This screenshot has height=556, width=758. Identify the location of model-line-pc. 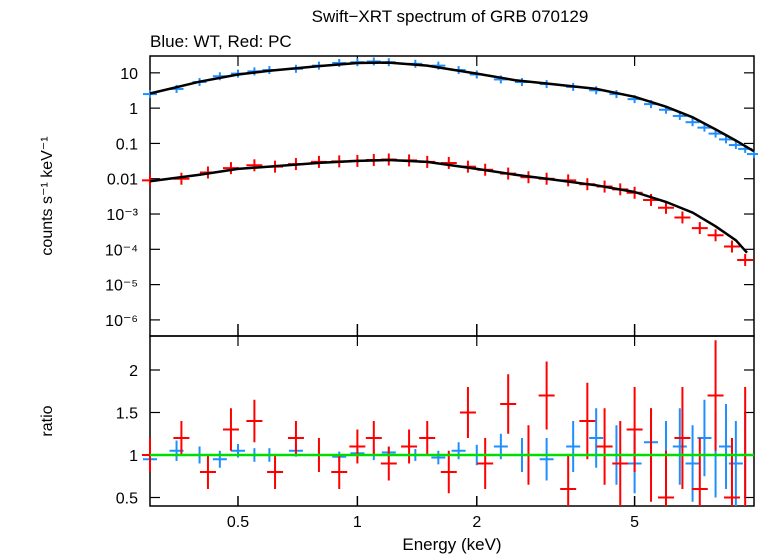
(448, 206).